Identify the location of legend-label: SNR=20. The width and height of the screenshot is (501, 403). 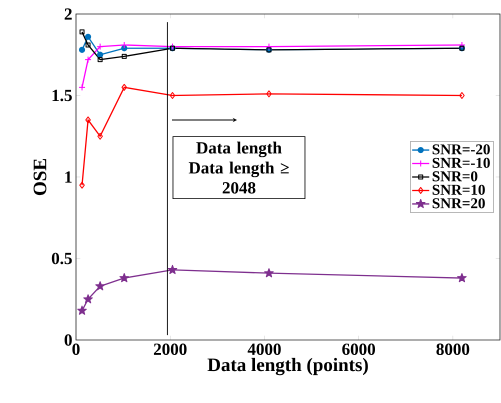
(458, 203).